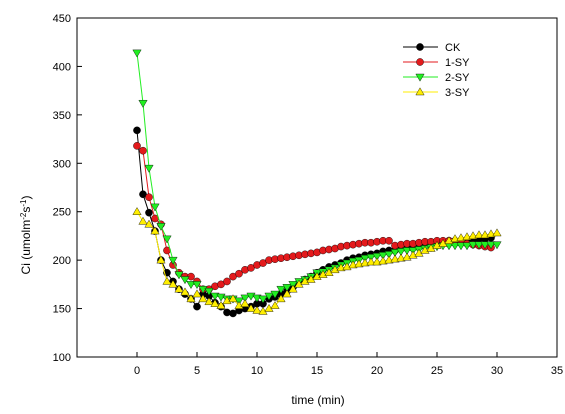  I want to click on y-tick-label: 200, so click(62, 261).